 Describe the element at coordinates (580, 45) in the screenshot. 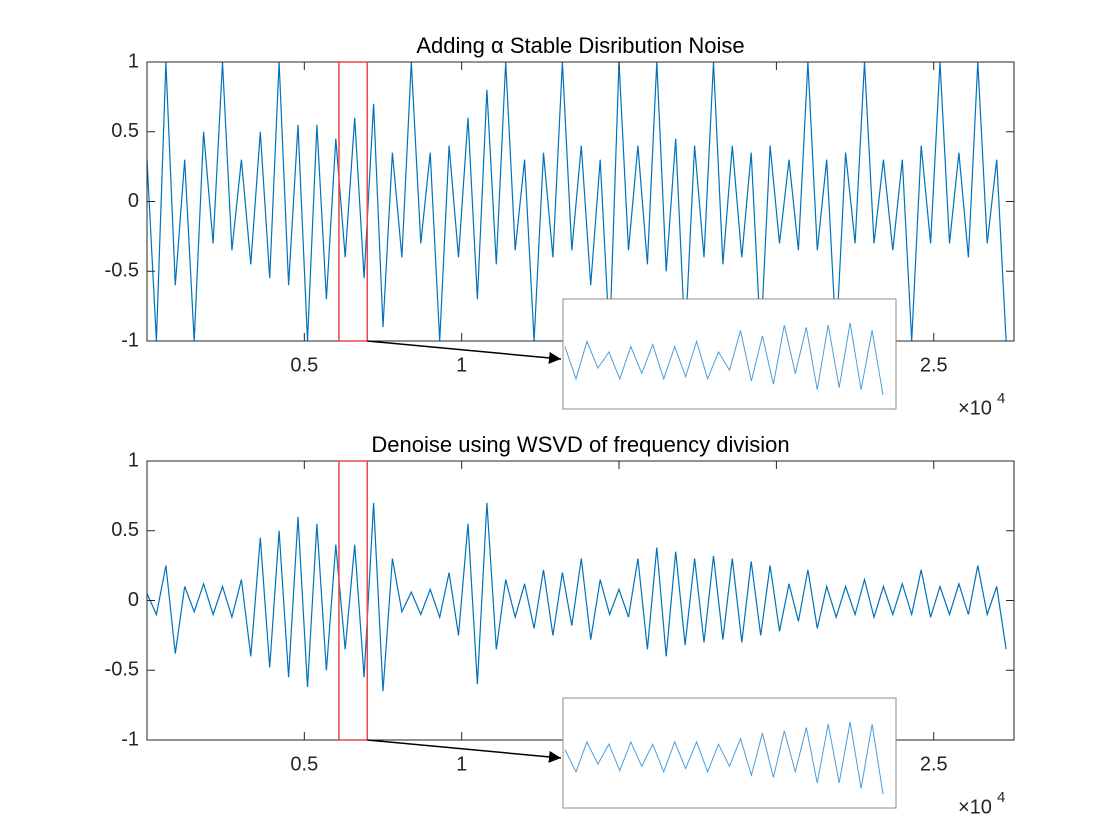

I see `chart-title: Adding α Stable Disribution Noise` at that location.